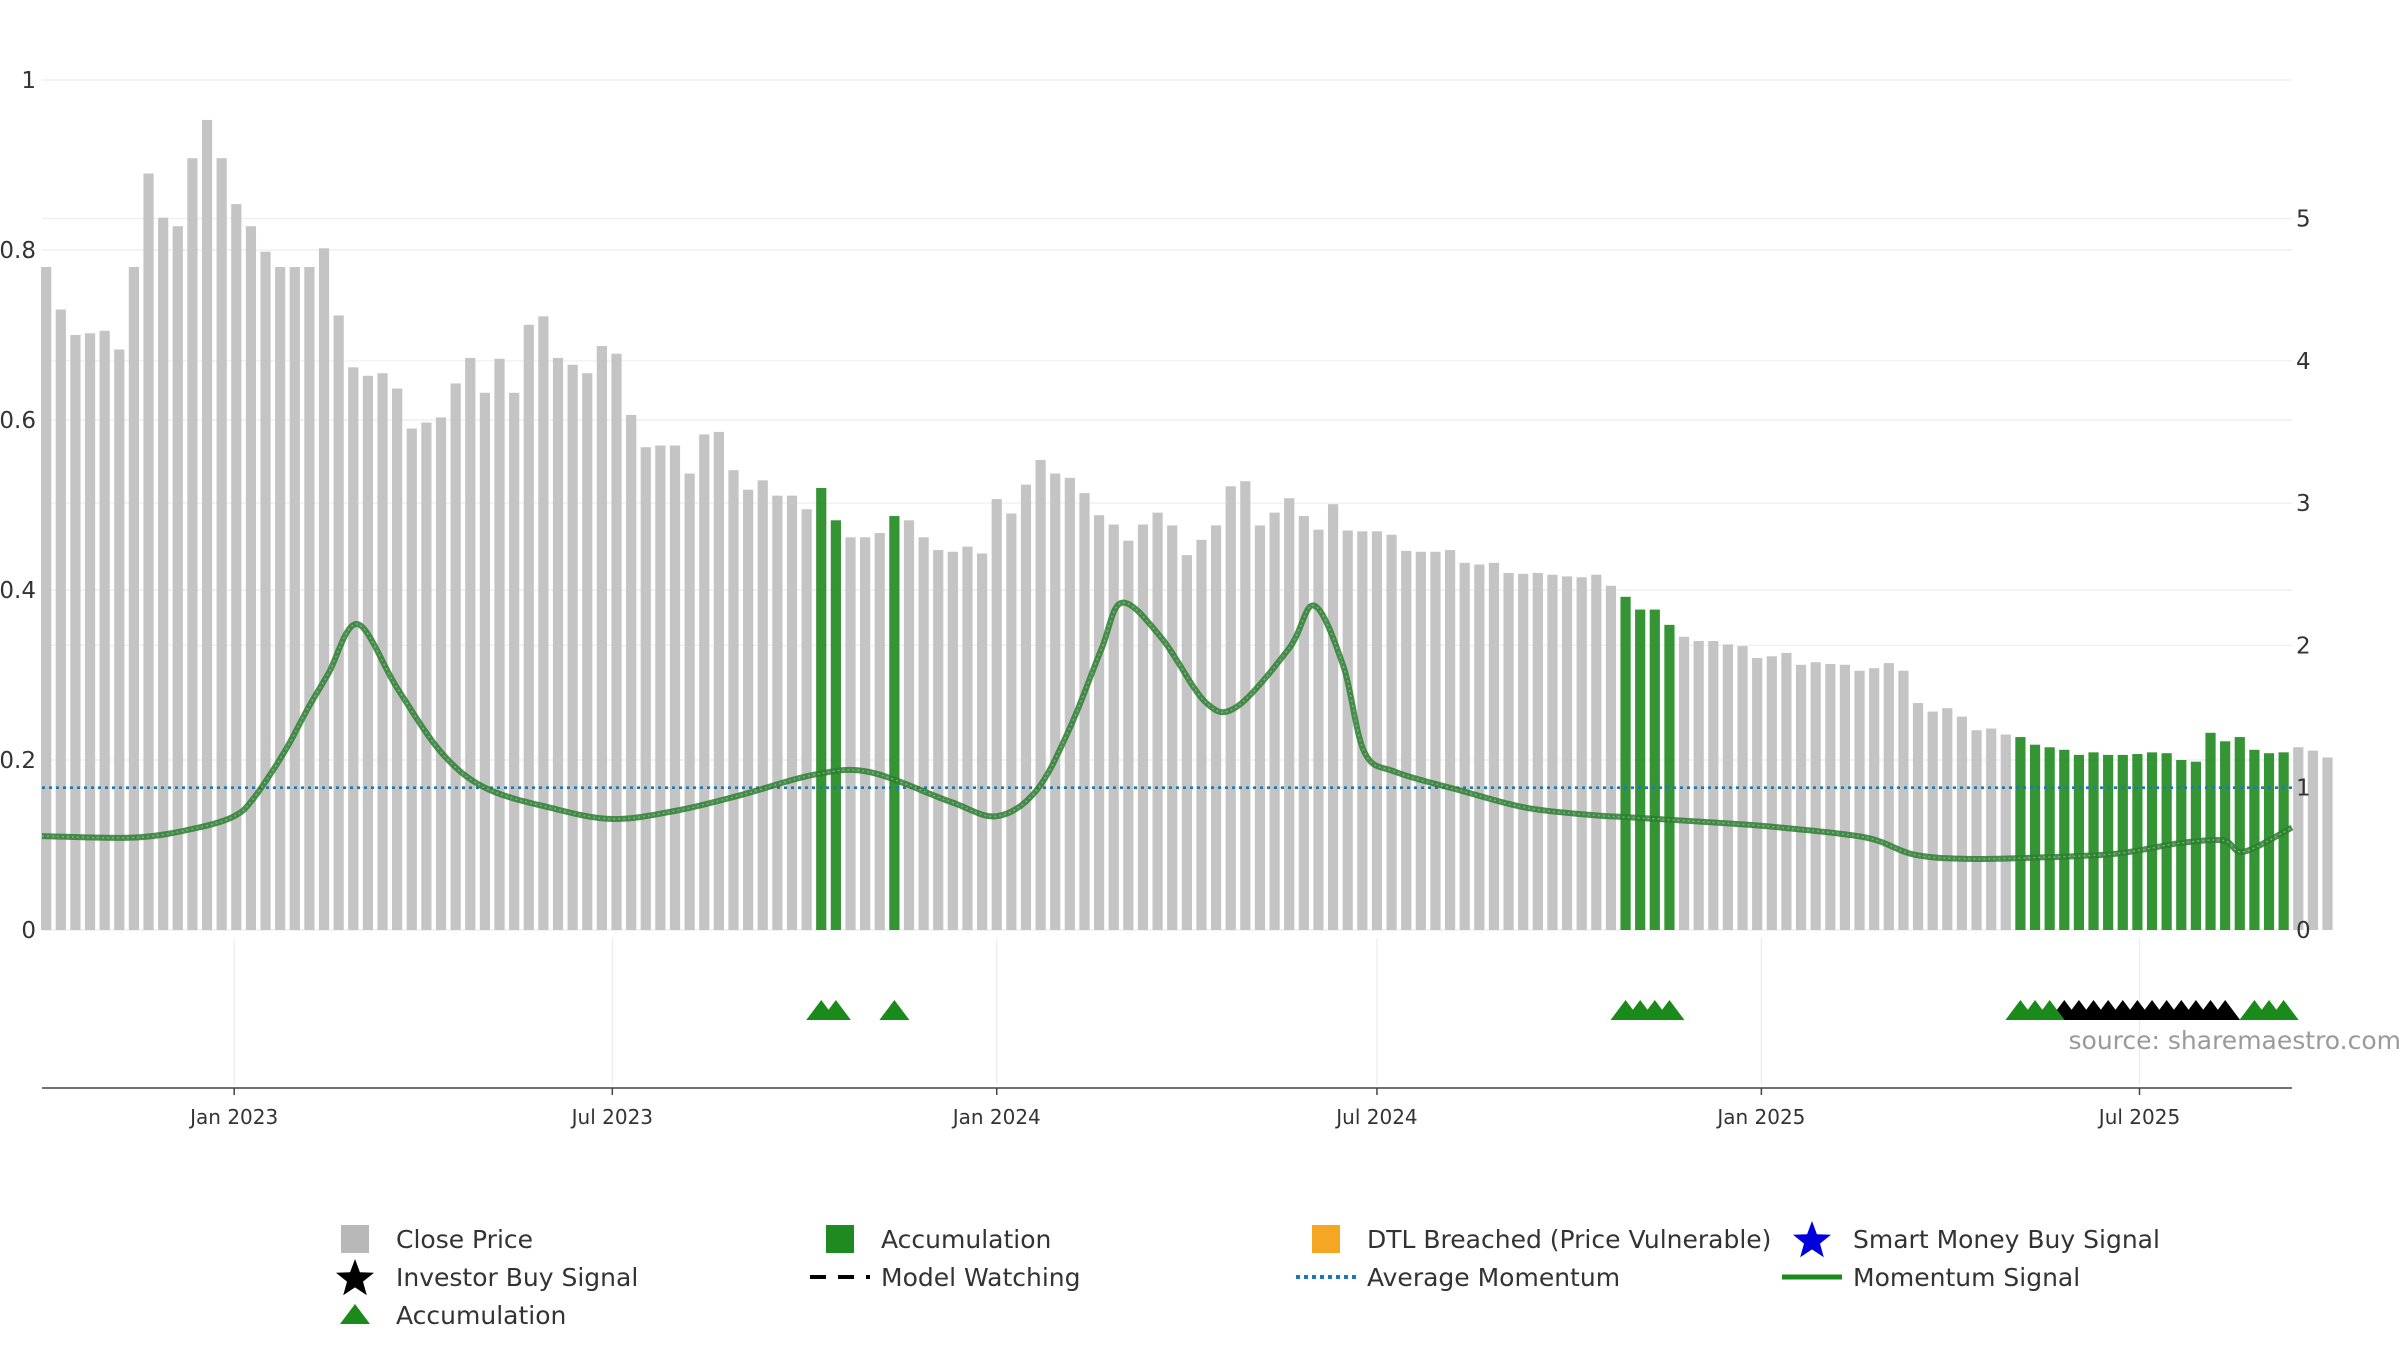 This screenshot has height=1350, width=2400. Describe the element at coordinates (2234, 1040) in the screenshot. I see `source-note: source: sharemaestro.com` at that location.